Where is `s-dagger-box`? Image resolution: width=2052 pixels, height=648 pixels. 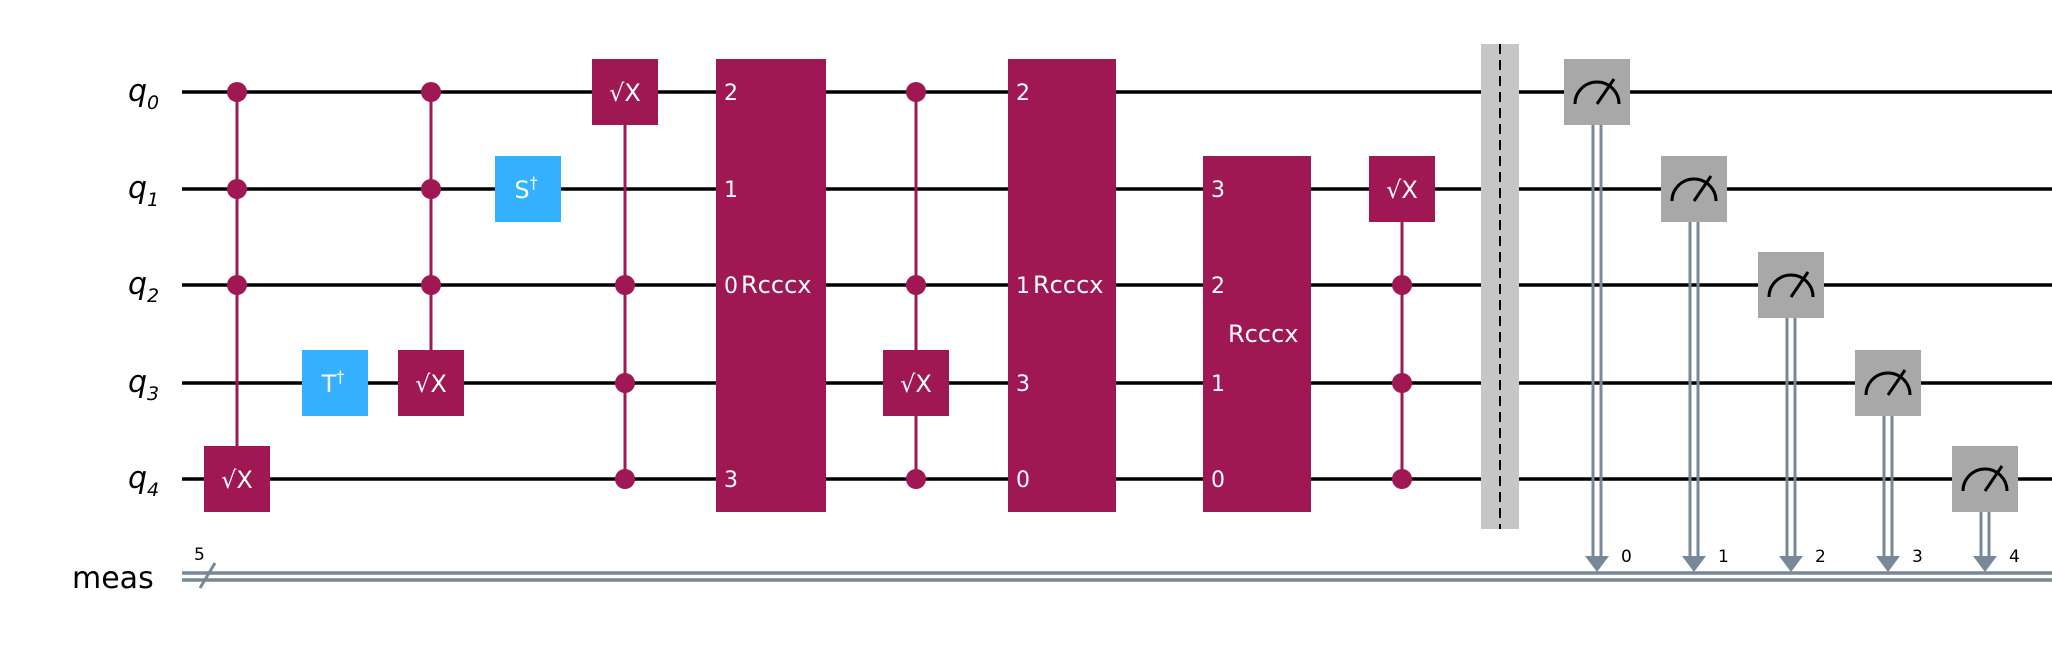
s-dagger-box is located at coordinates (528, 189).